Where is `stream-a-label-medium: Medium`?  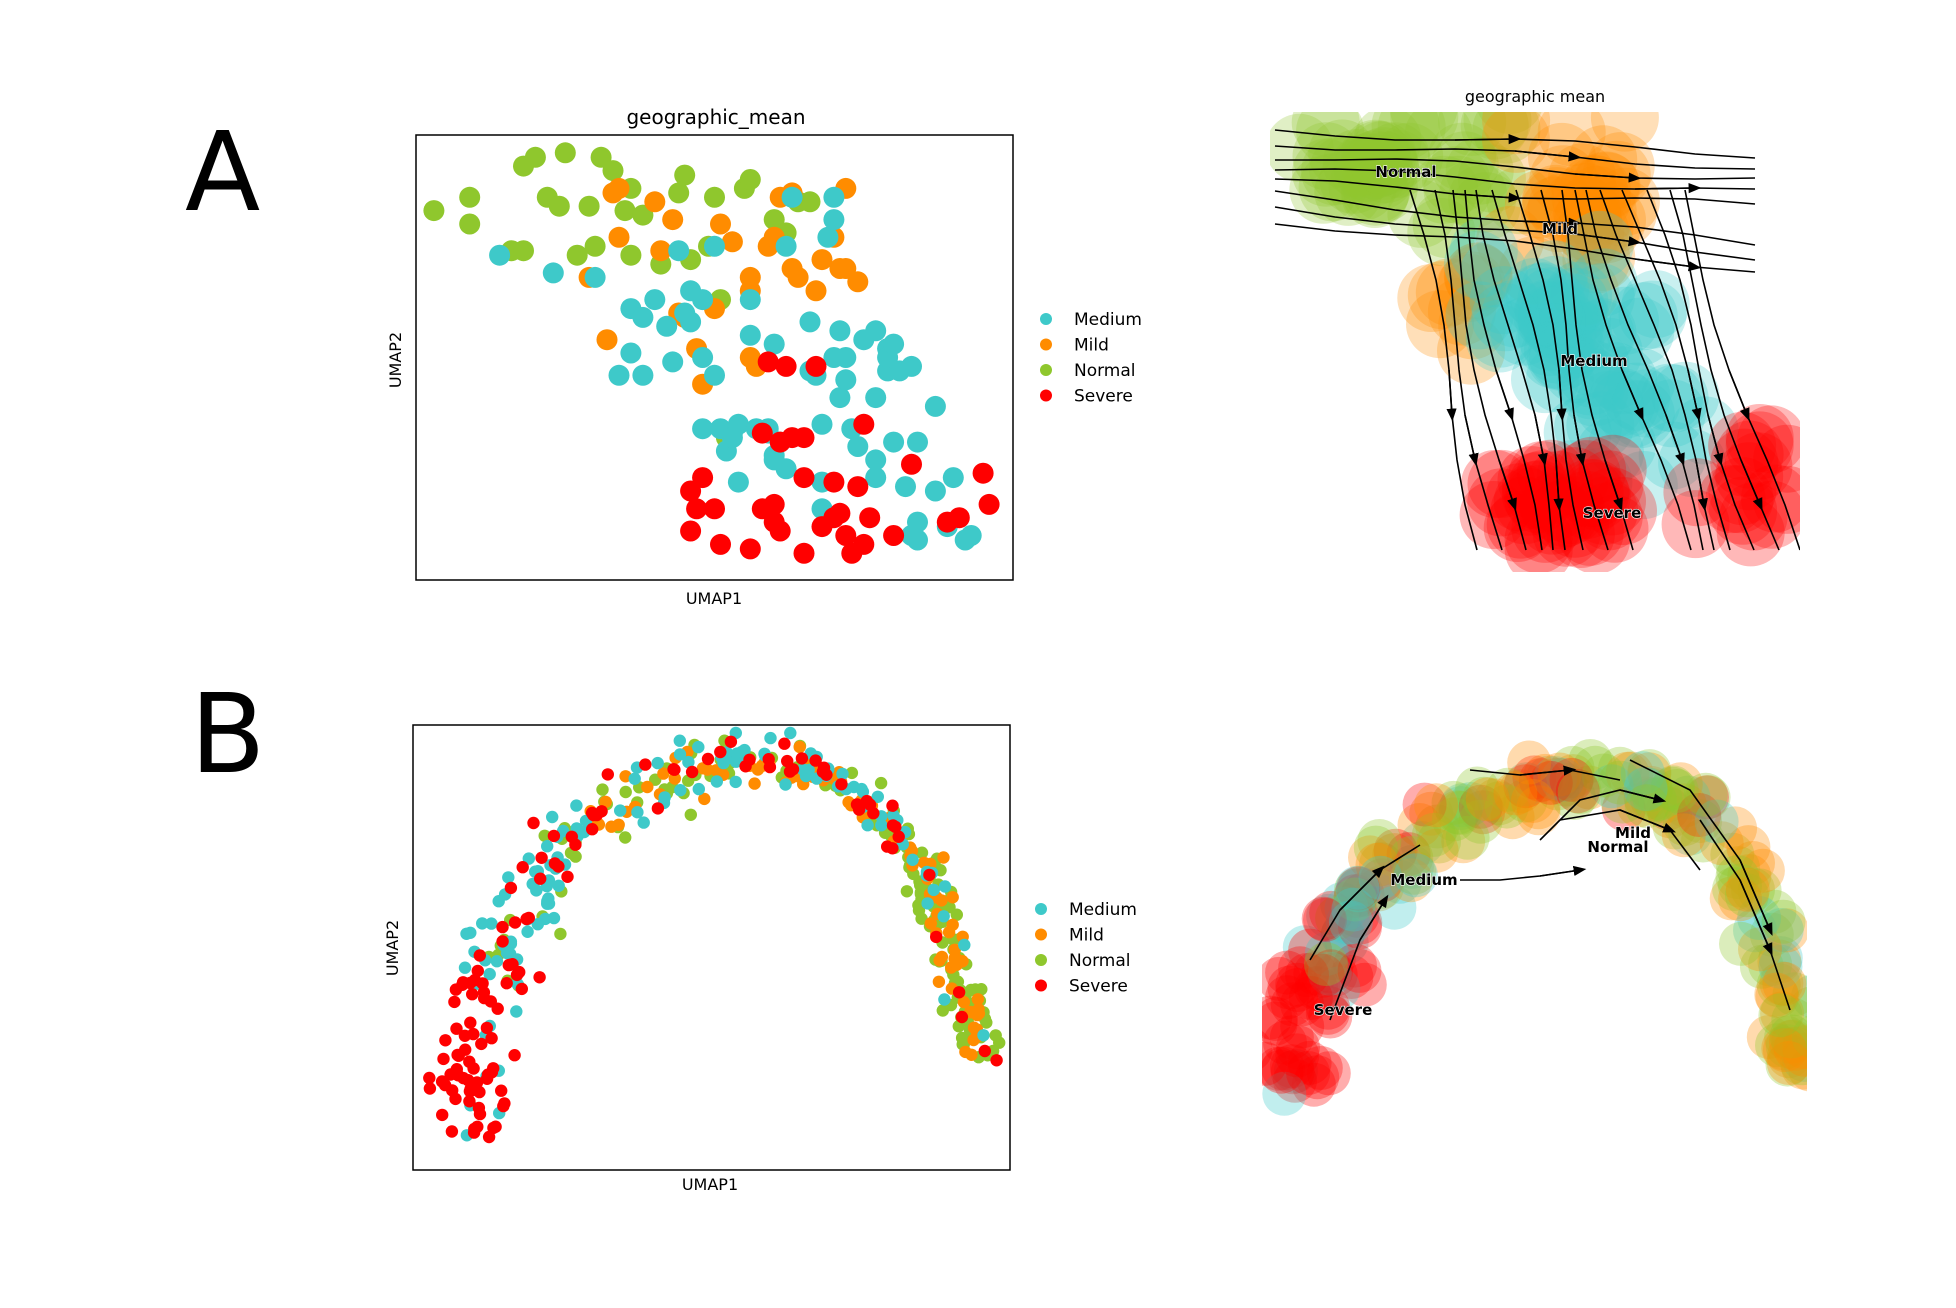 stream-a-label-medium: Medium is located at coordinates (1593, 361).